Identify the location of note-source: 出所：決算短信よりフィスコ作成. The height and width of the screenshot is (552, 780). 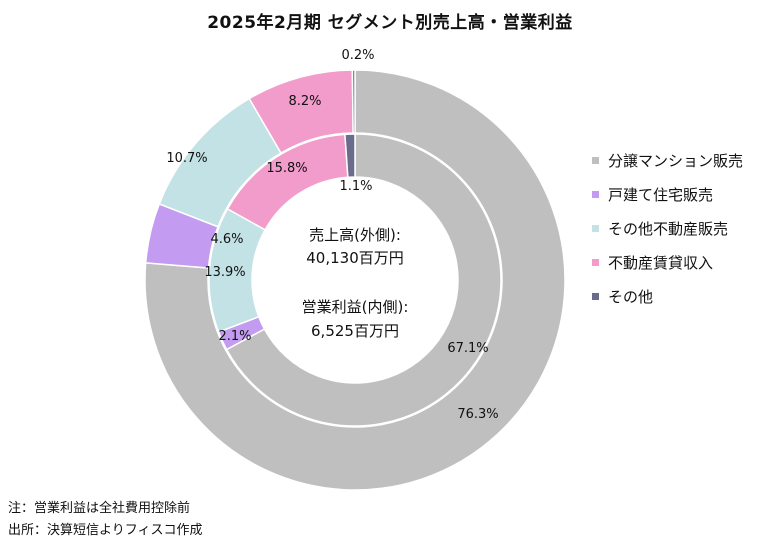
(105, 530).